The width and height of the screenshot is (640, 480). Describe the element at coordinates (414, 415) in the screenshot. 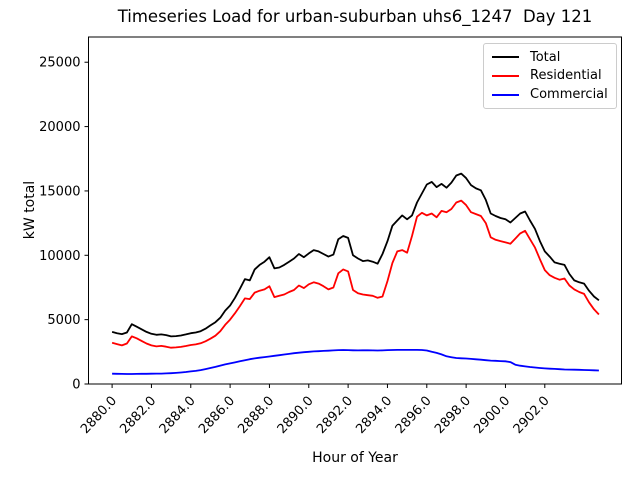

I see `x-tick-label: 2896.0` at that location.